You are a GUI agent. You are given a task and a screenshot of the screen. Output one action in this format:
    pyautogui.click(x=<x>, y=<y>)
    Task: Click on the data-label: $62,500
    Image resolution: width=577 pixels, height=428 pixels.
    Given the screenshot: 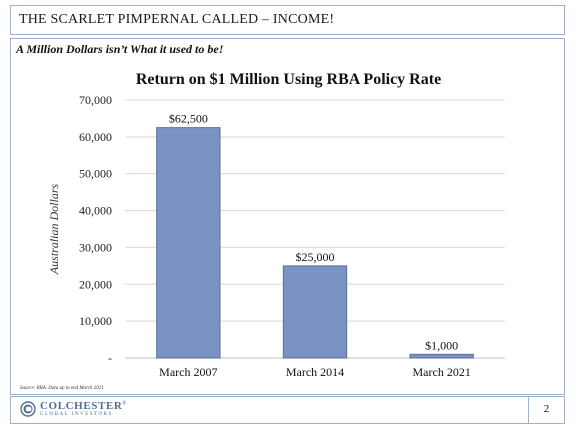 What is the action you would take?
    pyautogui.click(x=188, y=119)
    